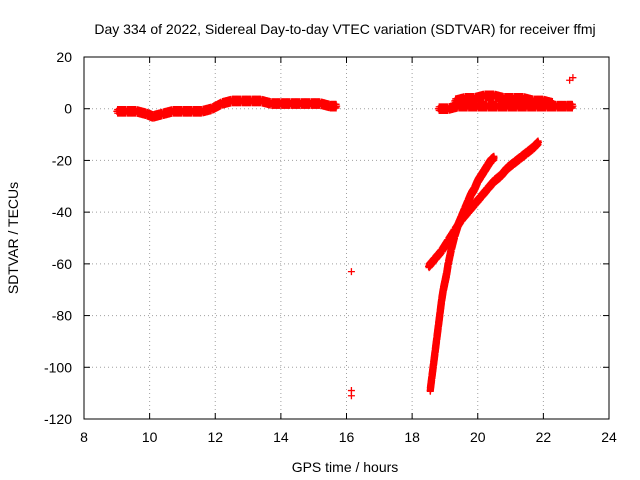  Describe the element at coordinates (544, 437) in the screenshot. I see `x-tick-label: 22` at that location.